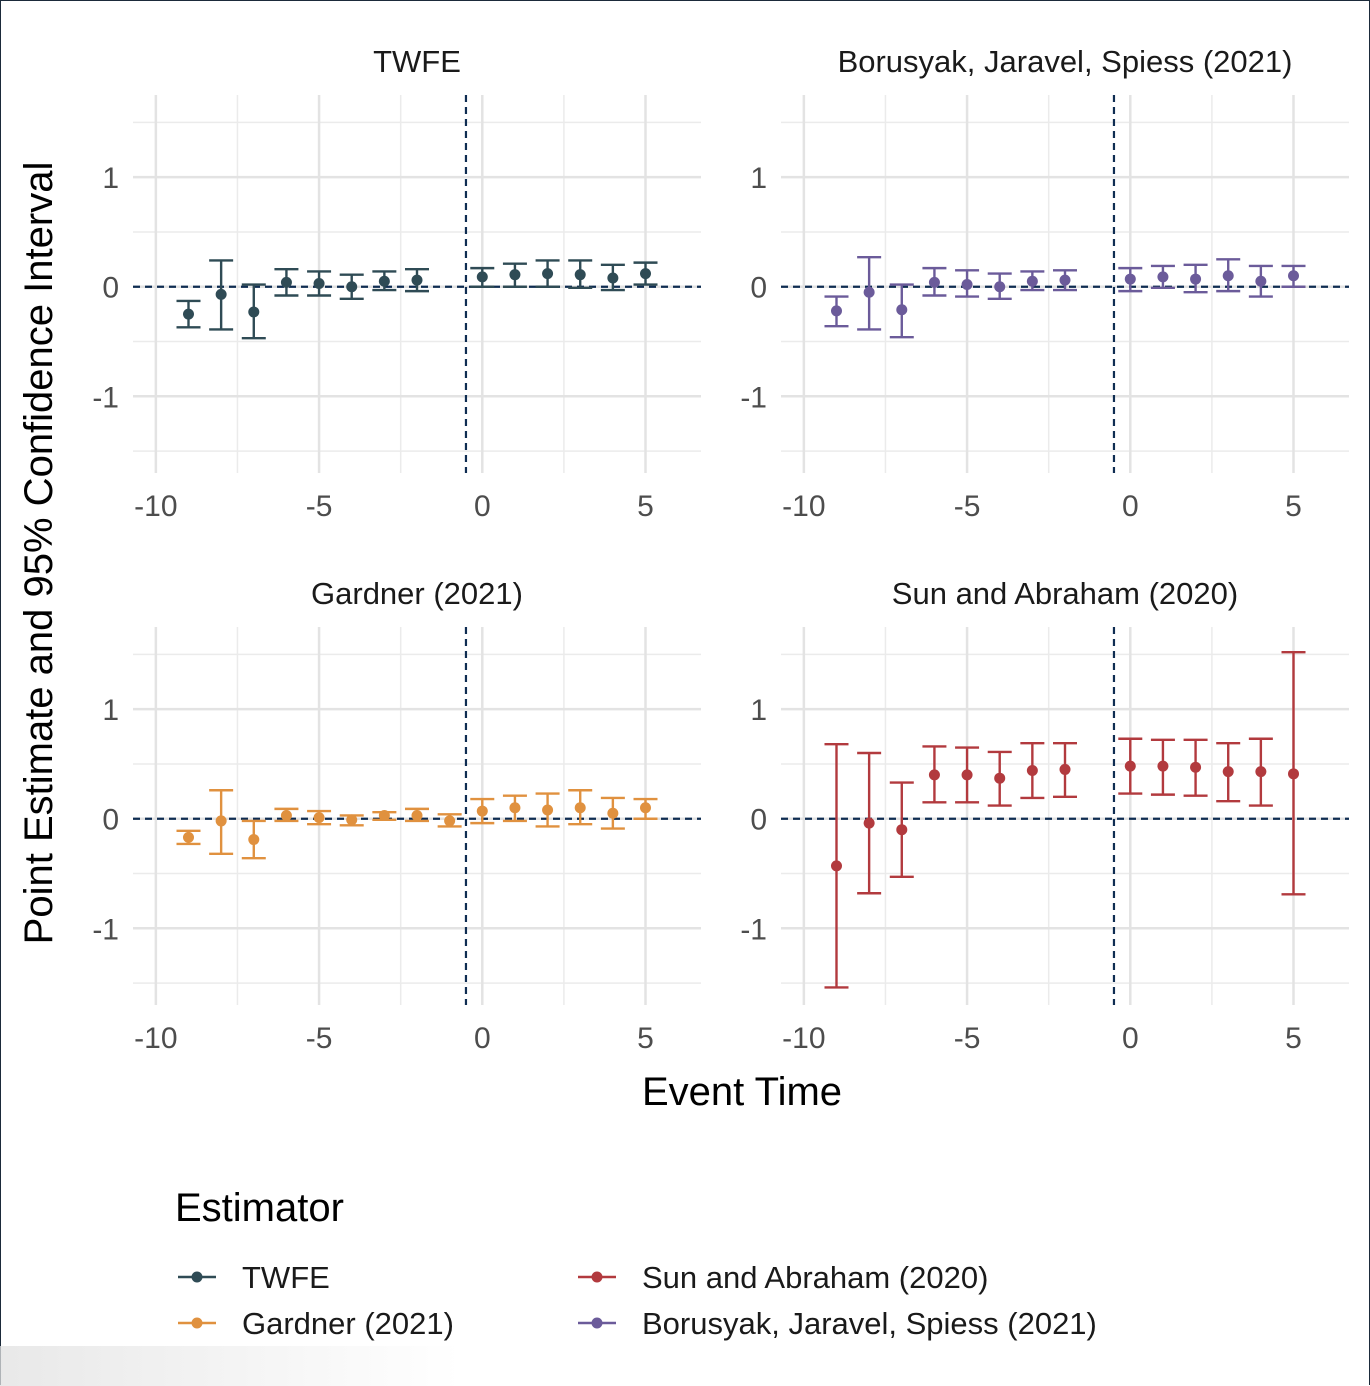 Image resolution: width=1370 pixels, height=1386 pixels. I want to click on legend-label: Sun and Abraham (2020), so click(815, 1277).